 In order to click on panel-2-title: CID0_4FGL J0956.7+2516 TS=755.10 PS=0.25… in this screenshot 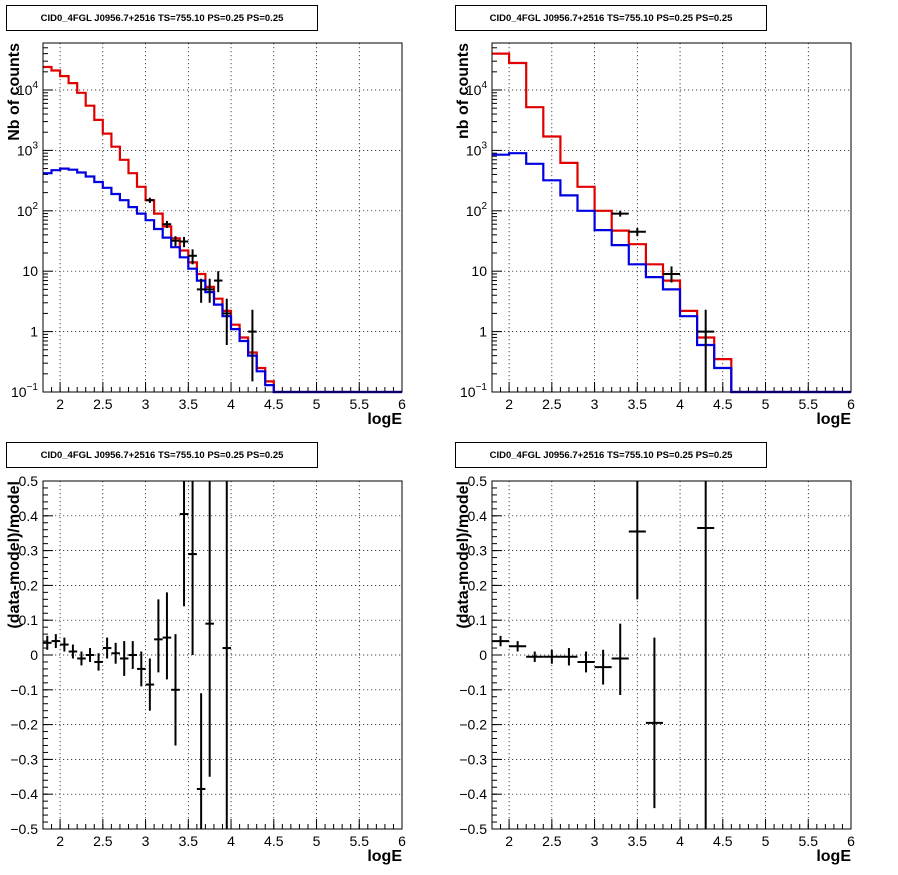, I will do `click(611, 18)`.